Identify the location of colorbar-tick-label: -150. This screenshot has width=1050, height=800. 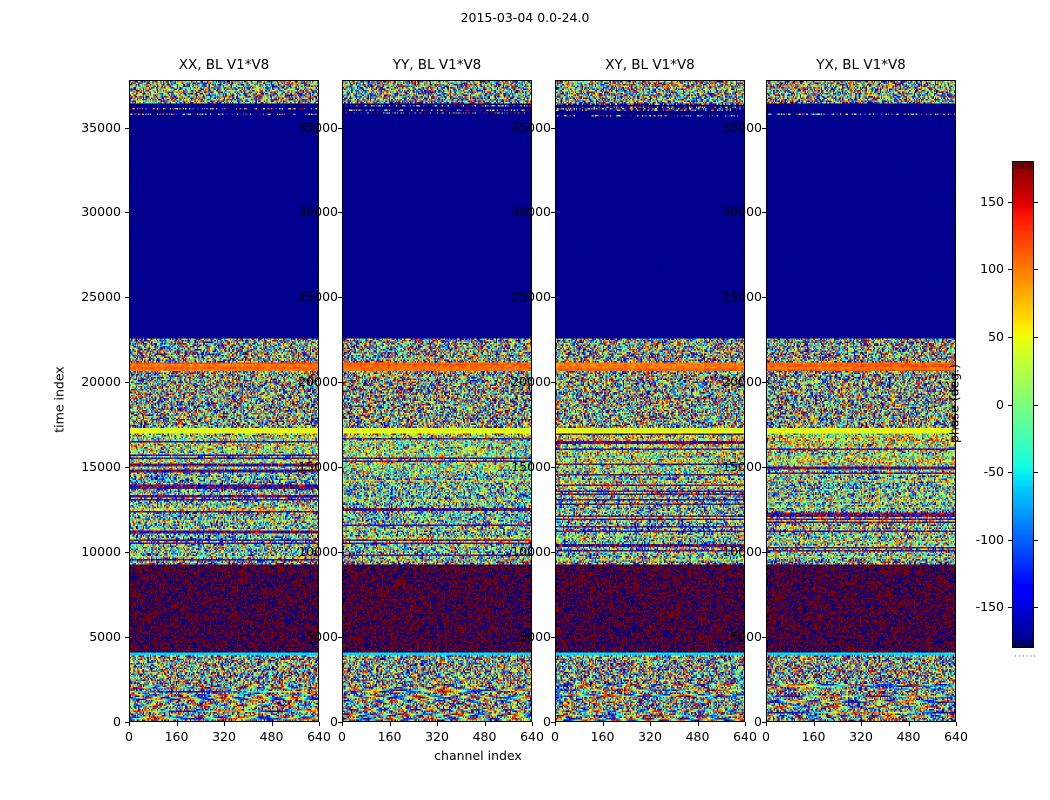
(989, 607).